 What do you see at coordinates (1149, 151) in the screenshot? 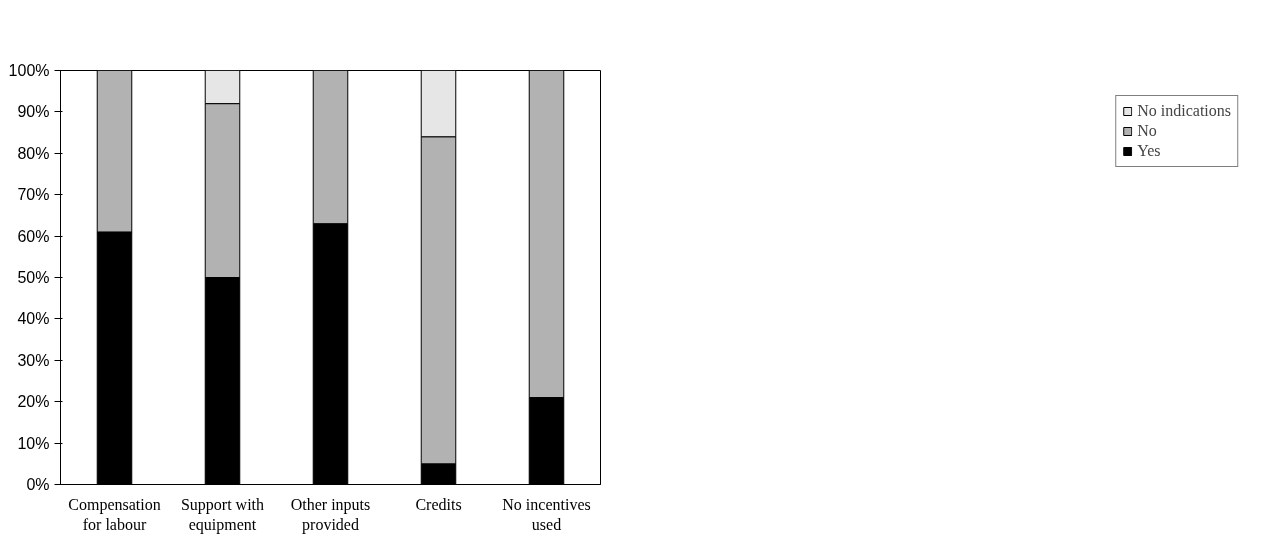
I see `legend-label: Yes` at bounding box center [1149, 151].